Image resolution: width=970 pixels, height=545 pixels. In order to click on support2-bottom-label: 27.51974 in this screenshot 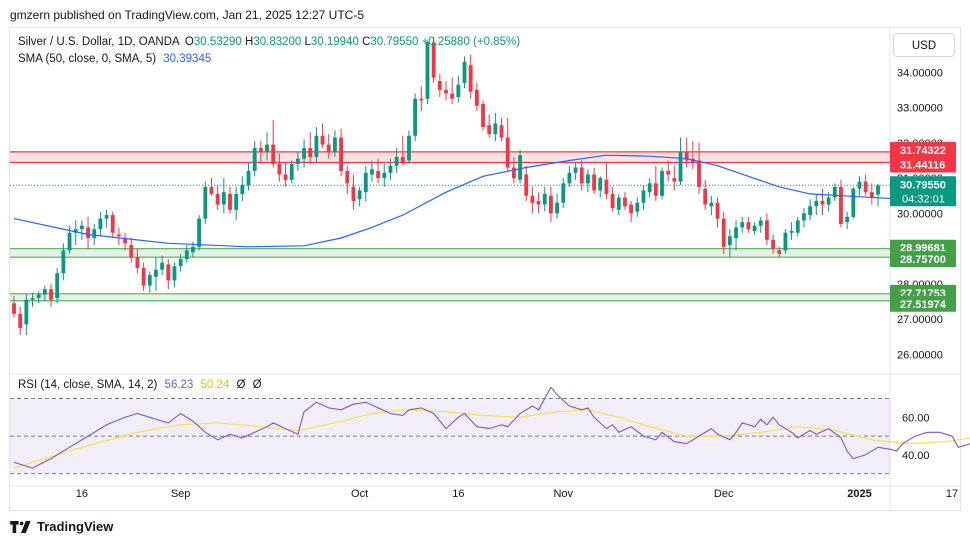, I will do `click(923, 305)`.